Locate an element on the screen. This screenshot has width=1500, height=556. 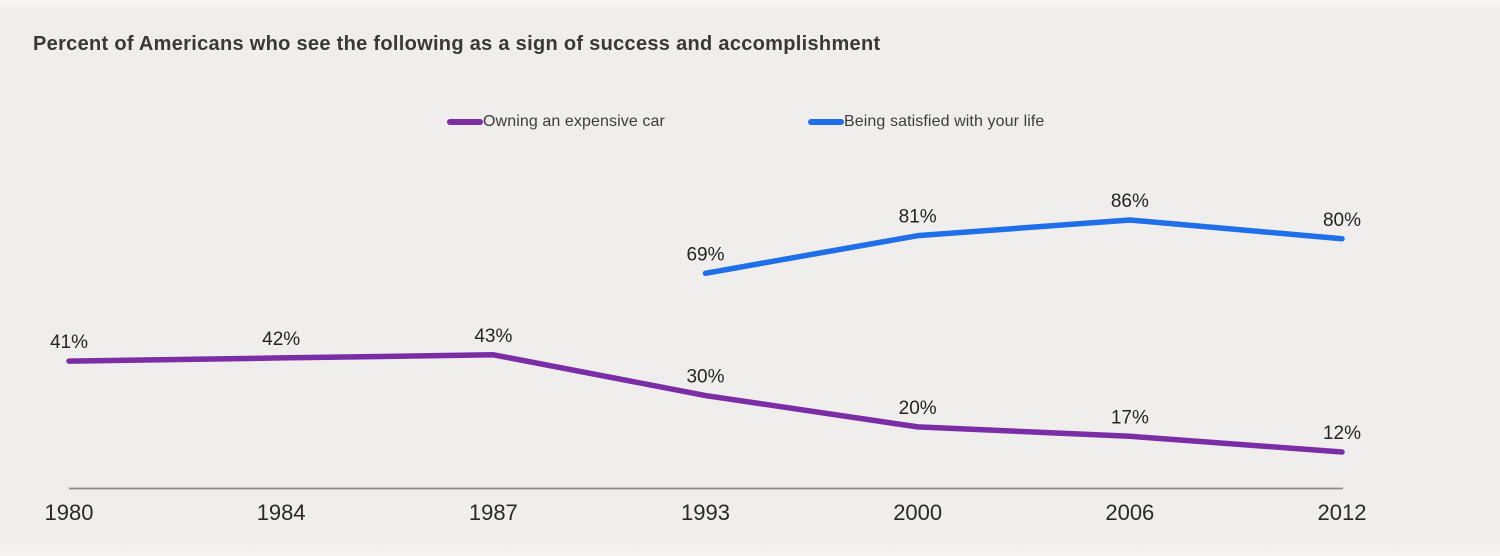
data-point-label: 12% is located at coordinates (1342, 433).